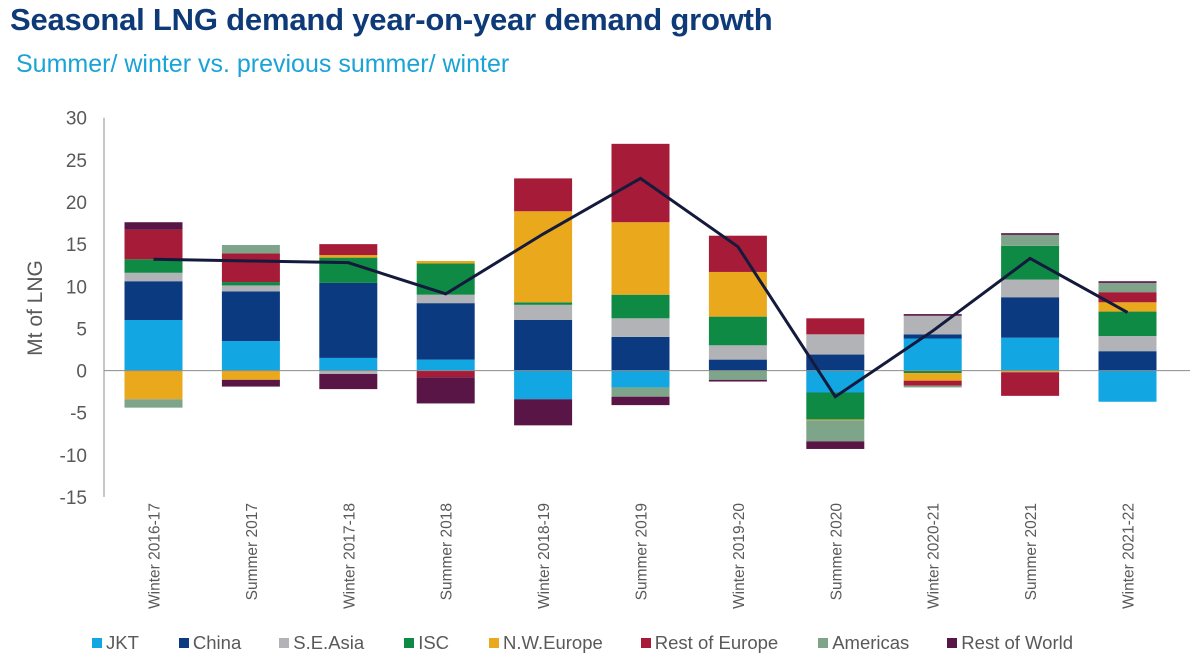 The width and height of the screenshot is (1200, 660). What do you see at coordinates (1017, 642) in the screenshot?
I see `legend-label: Rest of World` at bounding box center [1017, 642].